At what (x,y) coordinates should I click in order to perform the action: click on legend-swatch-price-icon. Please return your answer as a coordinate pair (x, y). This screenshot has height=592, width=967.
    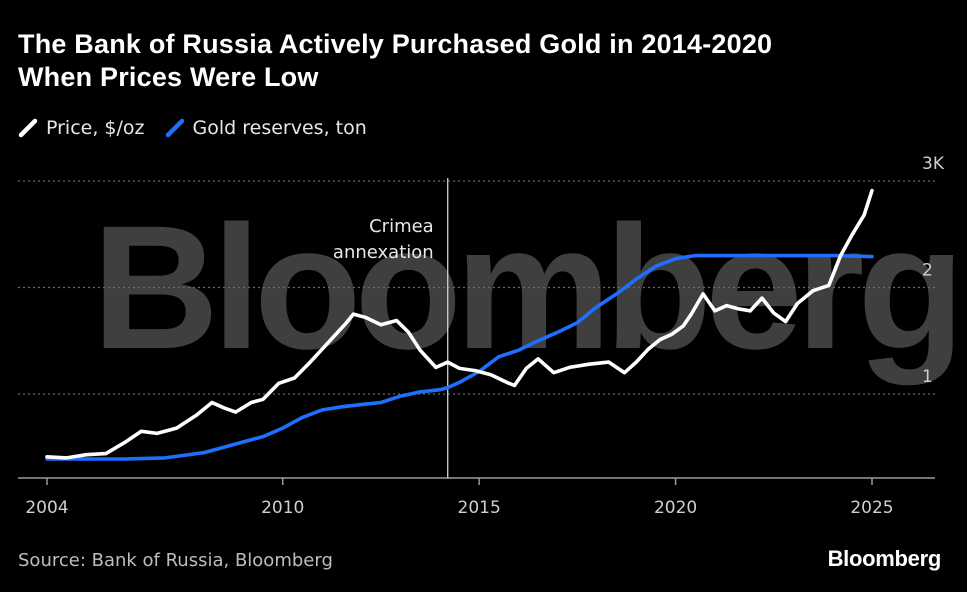
    Looking at the image, I should click on (28, 128).